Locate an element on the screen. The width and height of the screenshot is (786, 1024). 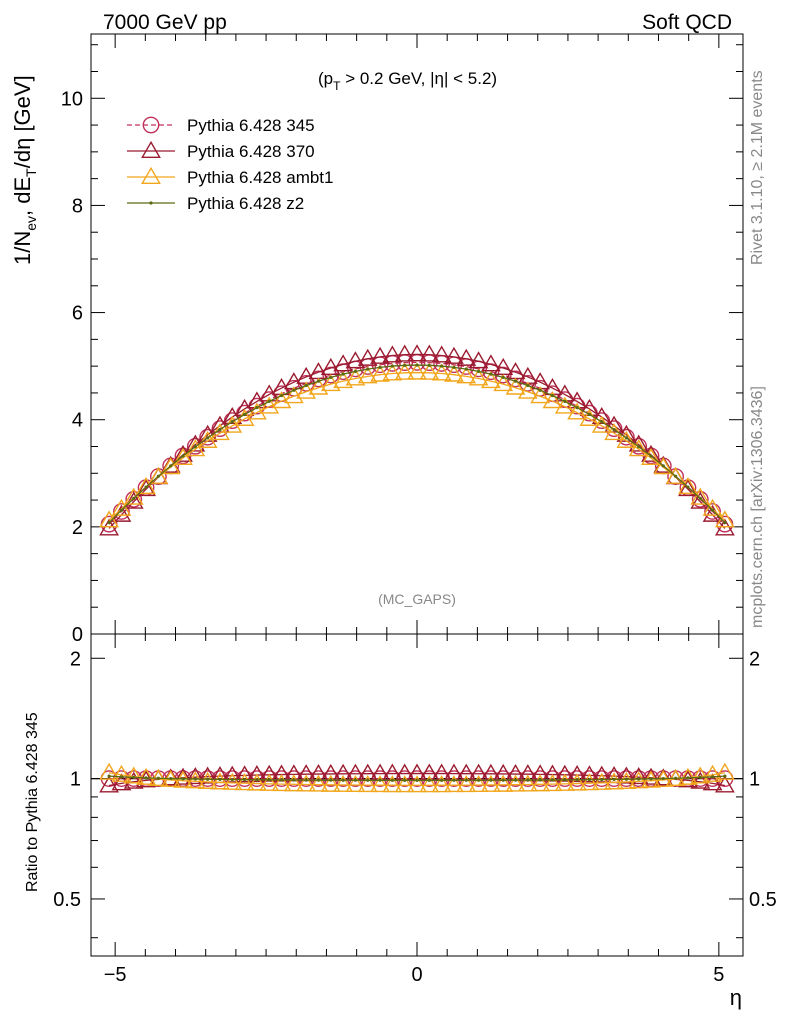
mcplots-label: mcplots.cern.ch [arXiv:1306.3436] is located at coordinates (757, 507).